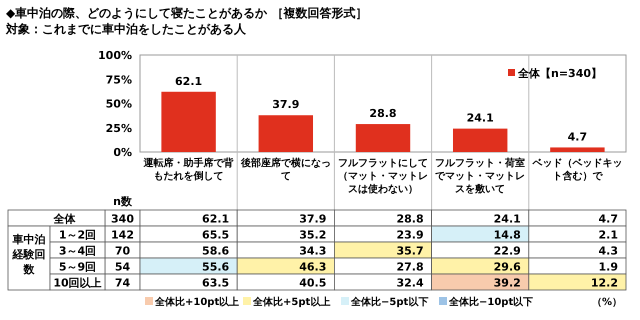  What do you see at coordinates (29, 254) in the screenshot?
I see `y-axis-title: 車中泊経験回数` at bounding box center [29, 254].